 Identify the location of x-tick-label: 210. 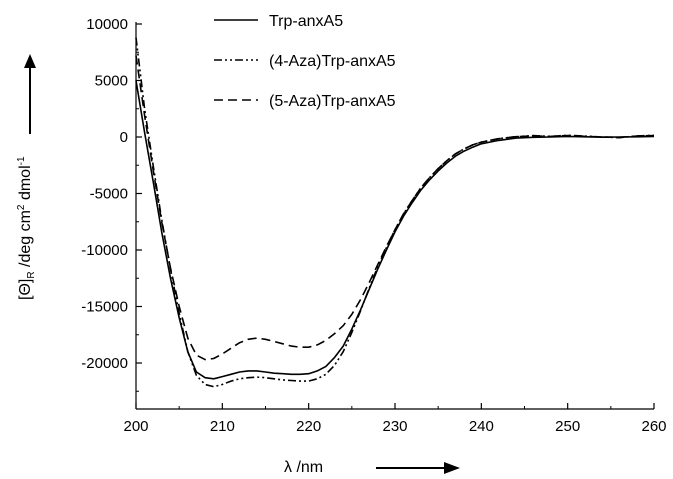
(222, 426).